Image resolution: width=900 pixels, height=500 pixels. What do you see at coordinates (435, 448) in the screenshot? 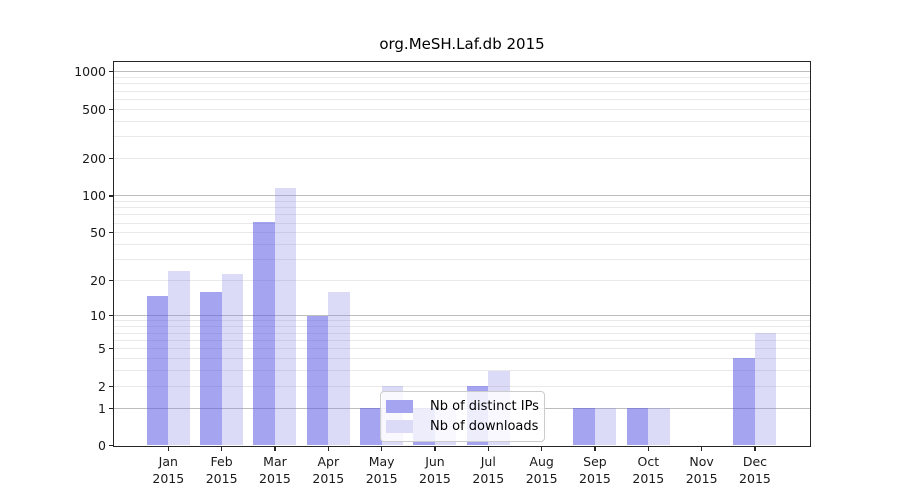
I see `x-tick-mark-jun` at bounding box center [435, 448].